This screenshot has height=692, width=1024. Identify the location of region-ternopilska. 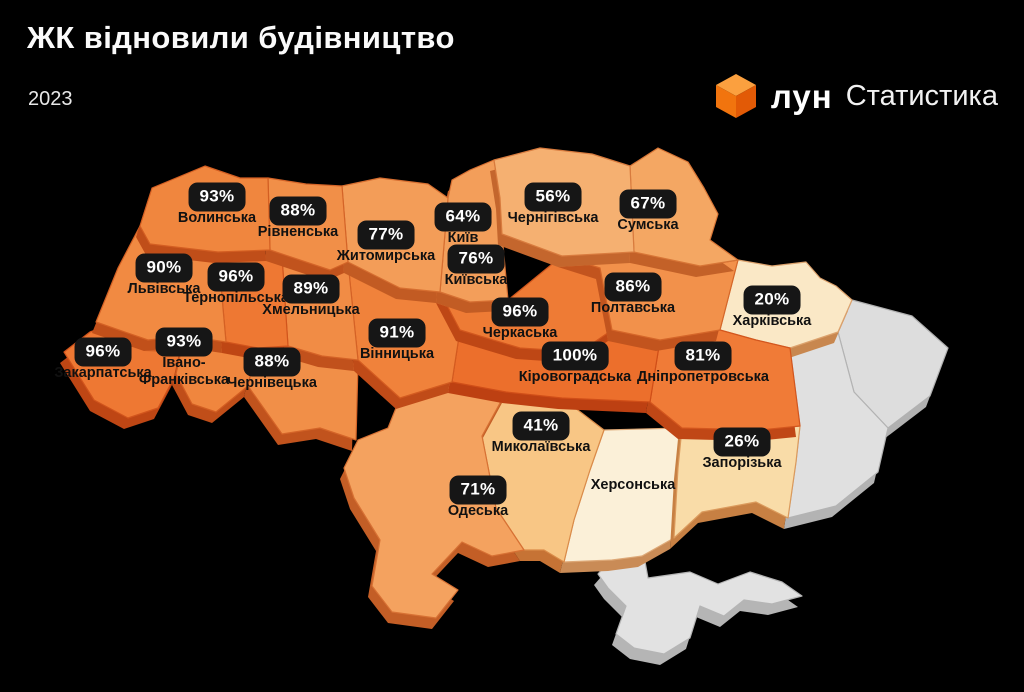
(253, 300).